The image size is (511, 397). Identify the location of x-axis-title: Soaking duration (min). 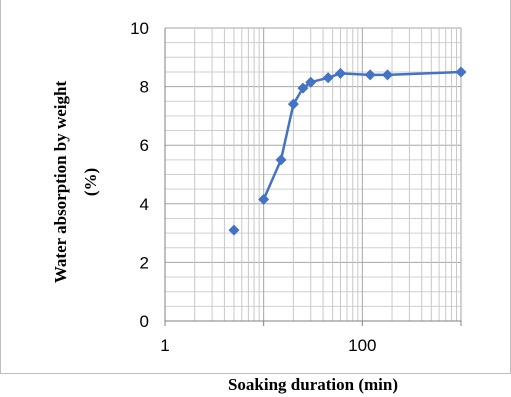
(313, 384).